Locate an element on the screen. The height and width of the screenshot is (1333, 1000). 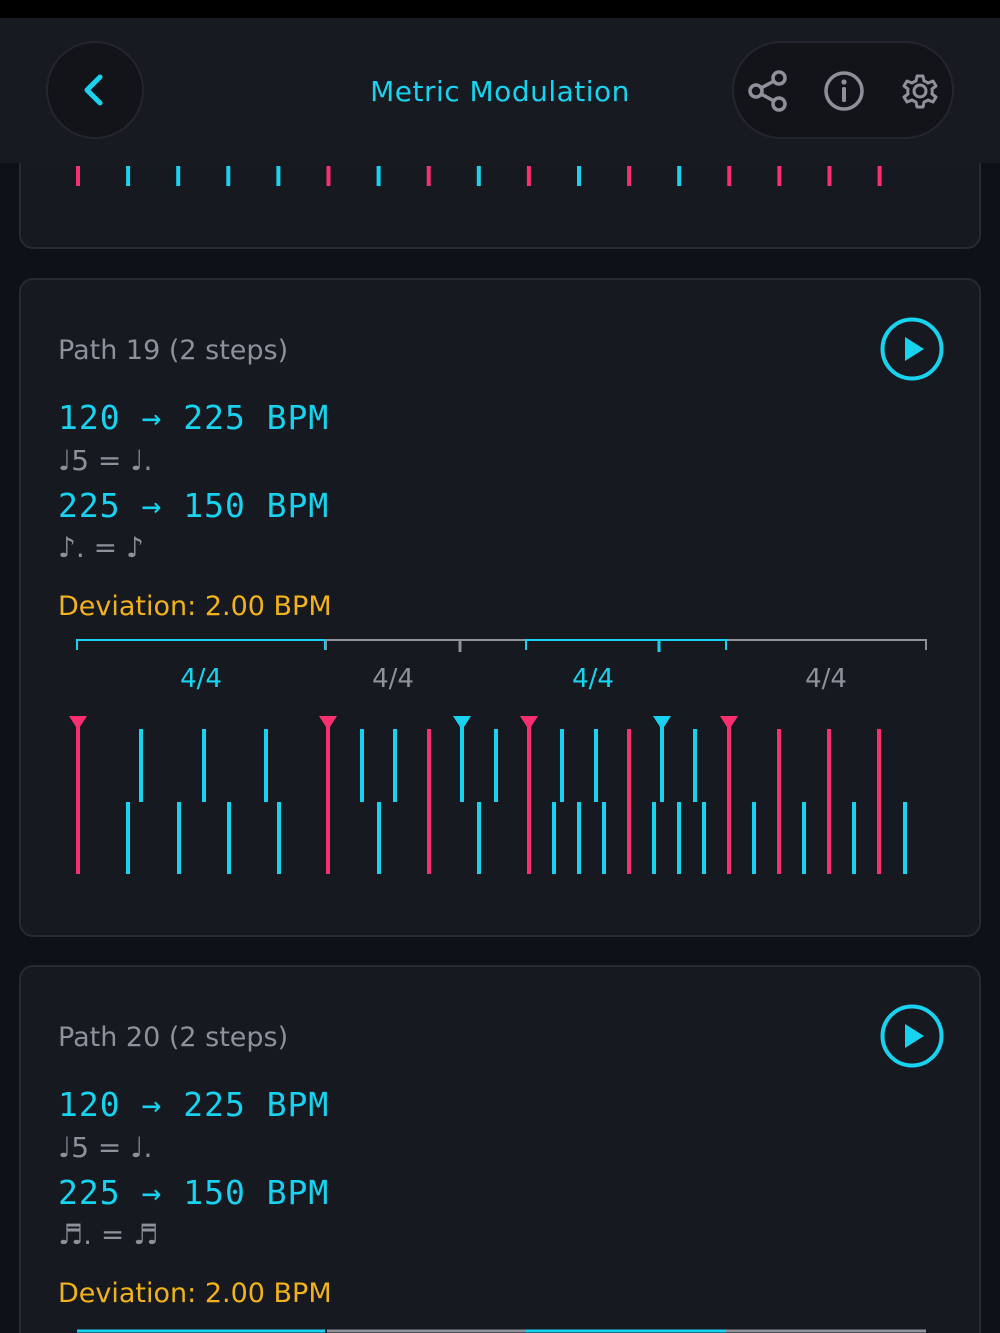
app-bar: Metric Modulation is located at coordinates (500, 90).